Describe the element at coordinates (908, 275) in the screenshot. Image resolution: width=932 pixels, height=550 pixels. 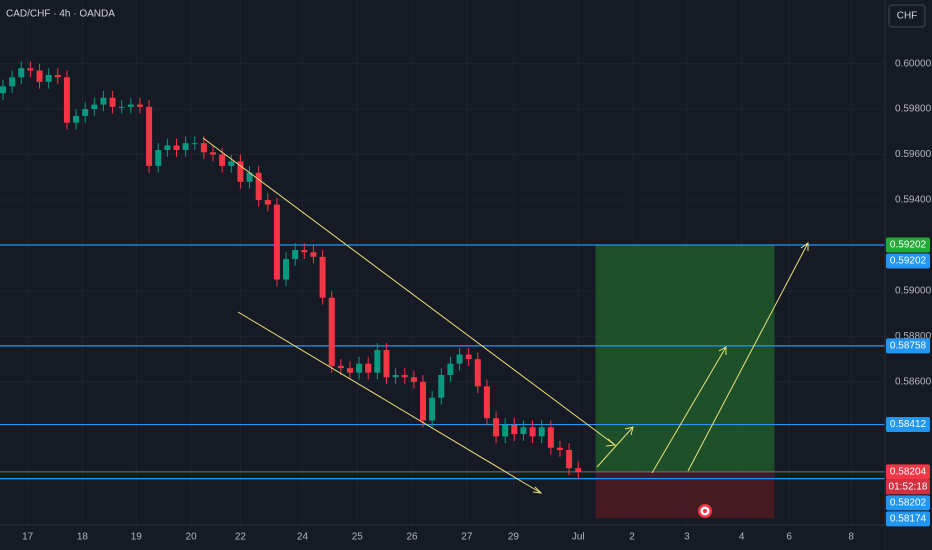
I see `price-axis` at that location.